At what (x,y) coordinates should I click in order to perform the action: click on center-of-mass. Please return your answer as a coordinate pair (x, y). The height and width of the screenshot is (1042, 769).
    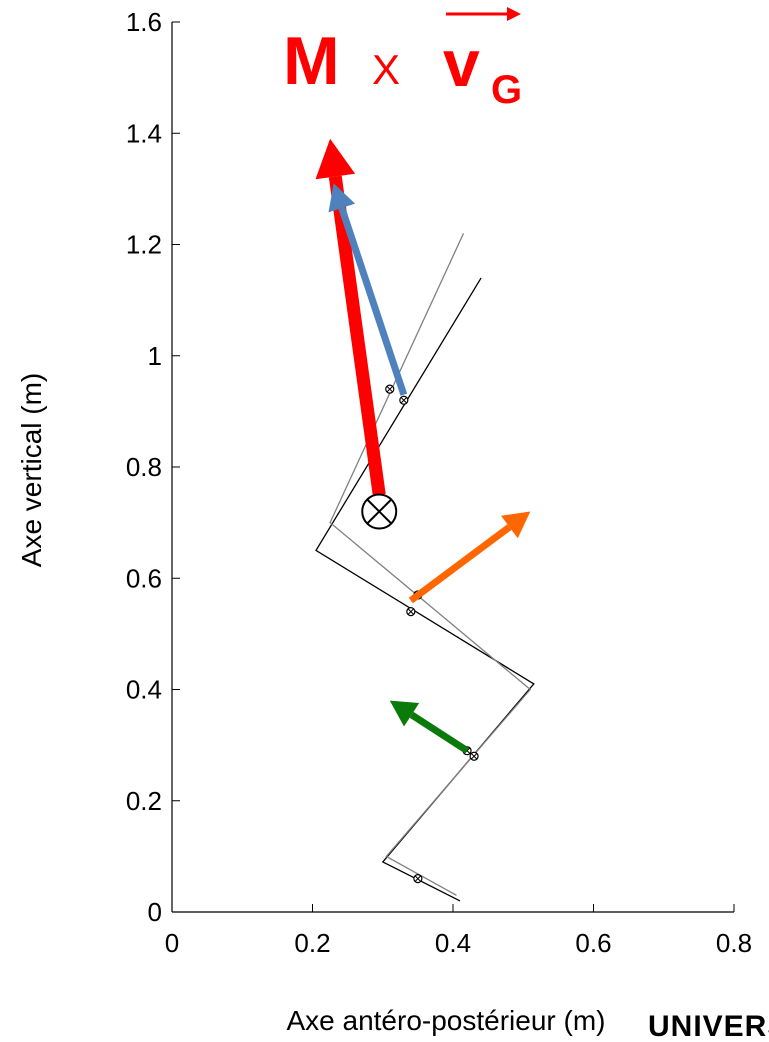
    Looking at the image, I should click on (379, 511).